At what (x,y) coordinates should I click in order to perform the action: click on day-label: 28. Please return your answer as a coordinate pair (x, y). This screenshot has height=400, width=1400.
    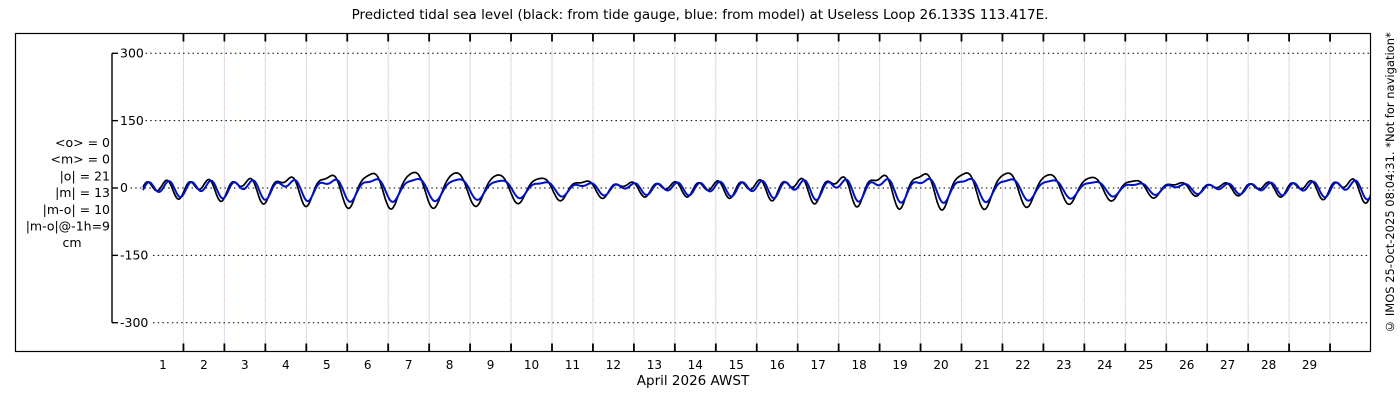
    Looking at the image, I should click on (1268, 365).